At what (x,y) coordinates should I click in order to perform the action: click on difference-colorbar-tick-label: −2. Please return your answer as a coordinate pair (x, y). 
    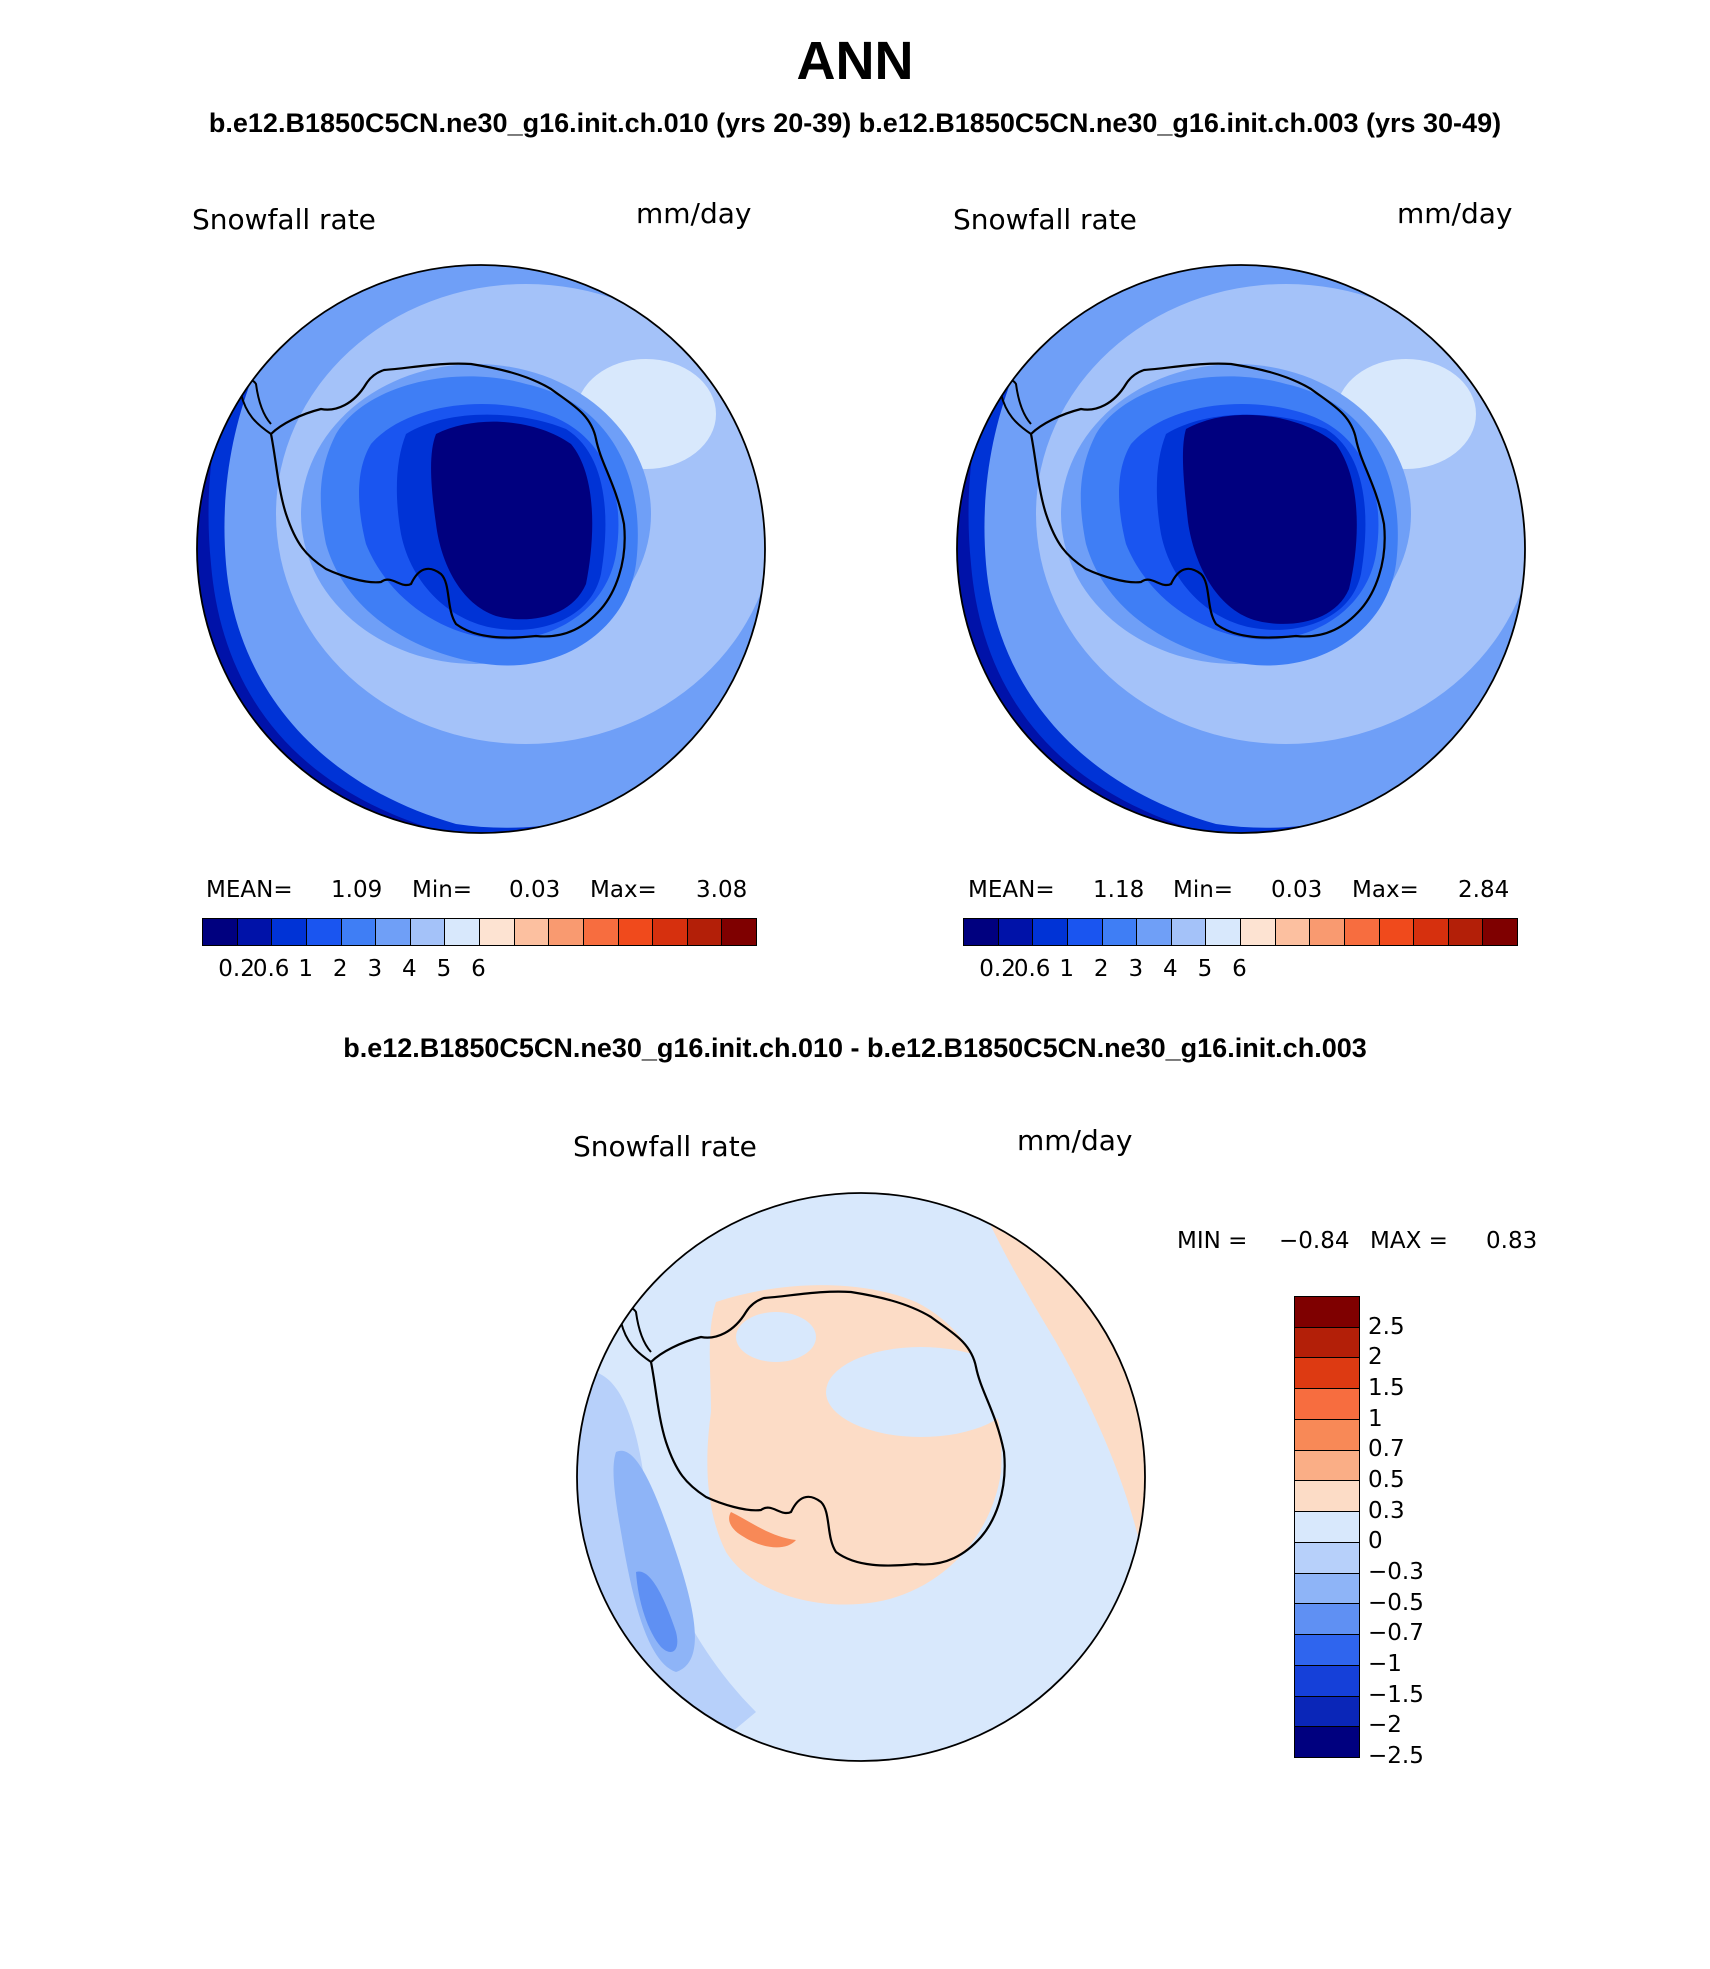
    Looking at the image, I should click on (1385, 1725).